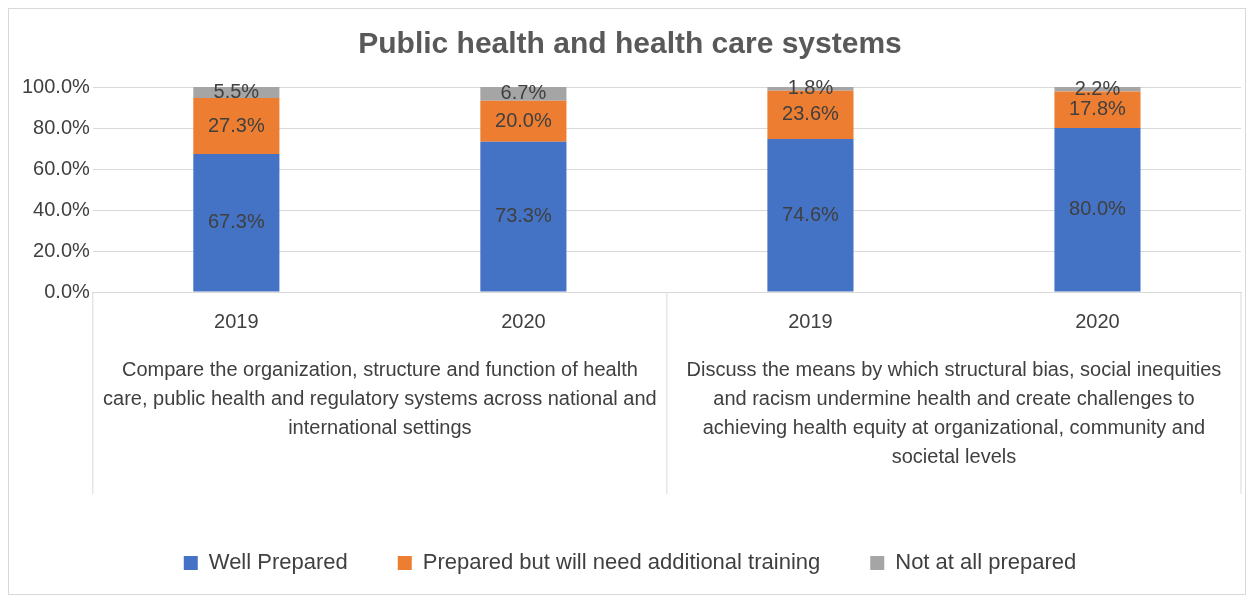 This screenshot has width=1254, height=603. Describe the element at coordinates (523, 119) in the screenshot. I see `data-label: 20.0%` at that location.